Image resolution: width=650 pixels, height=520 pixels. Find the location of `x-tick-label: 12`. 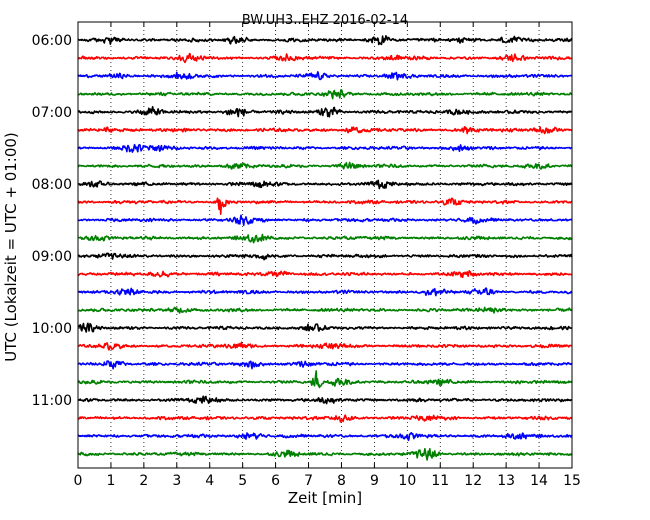

x-tick-label: 12 is located at coordinates (473, 481).